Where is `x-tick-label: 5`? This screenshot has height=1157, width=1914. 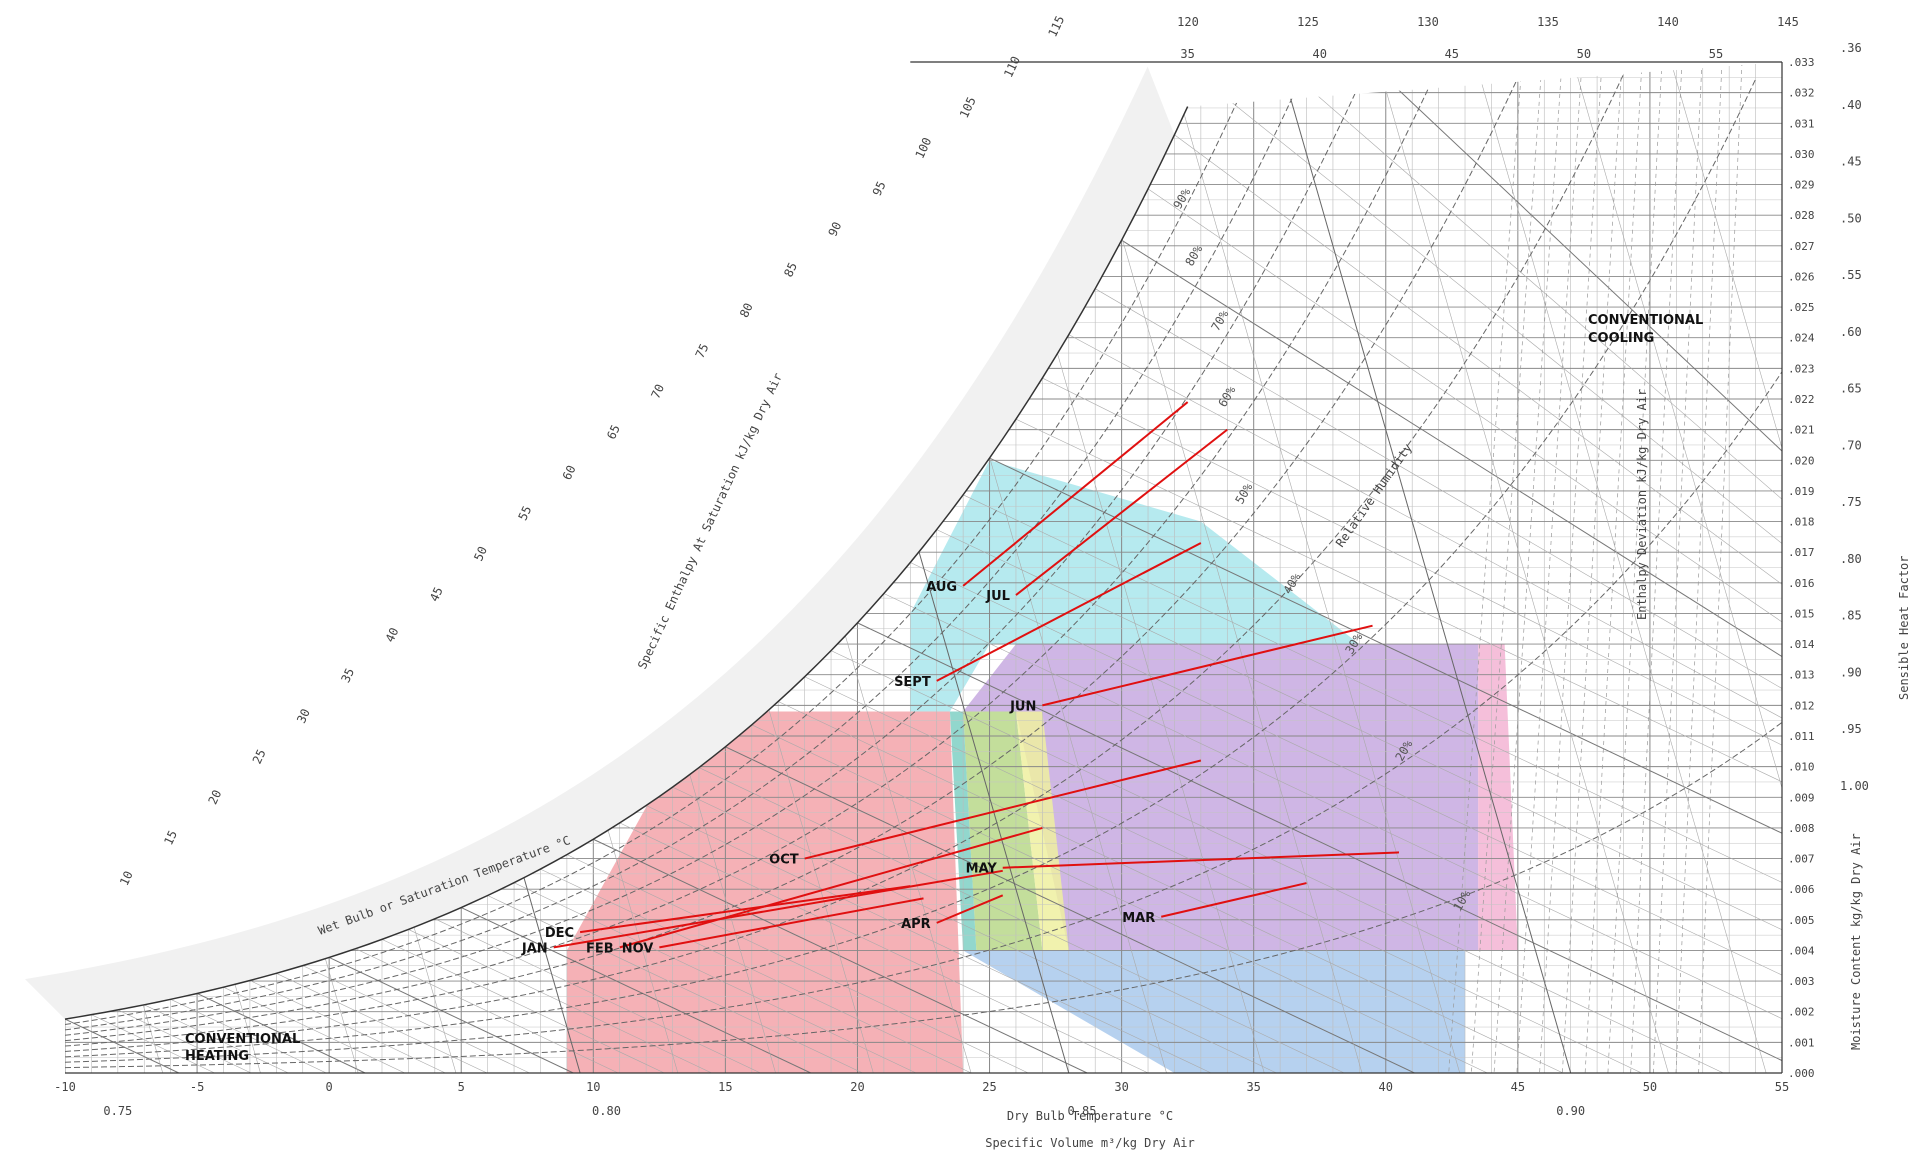 x-tick-label: 5 is located at coordinates (461, 1087).